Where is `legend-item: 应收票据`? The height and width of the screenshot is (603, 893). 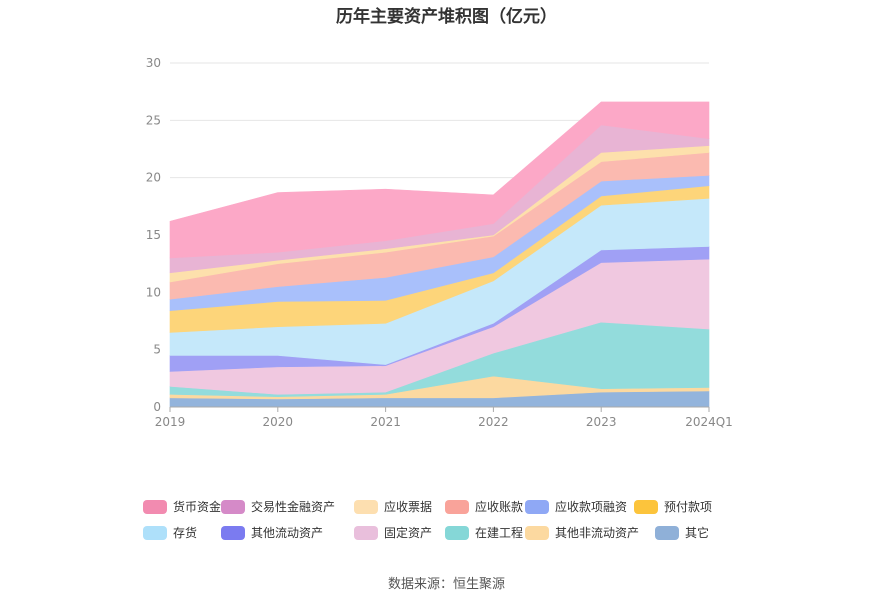 legend-item: 应收票据 is located at coordinates (399, 506).